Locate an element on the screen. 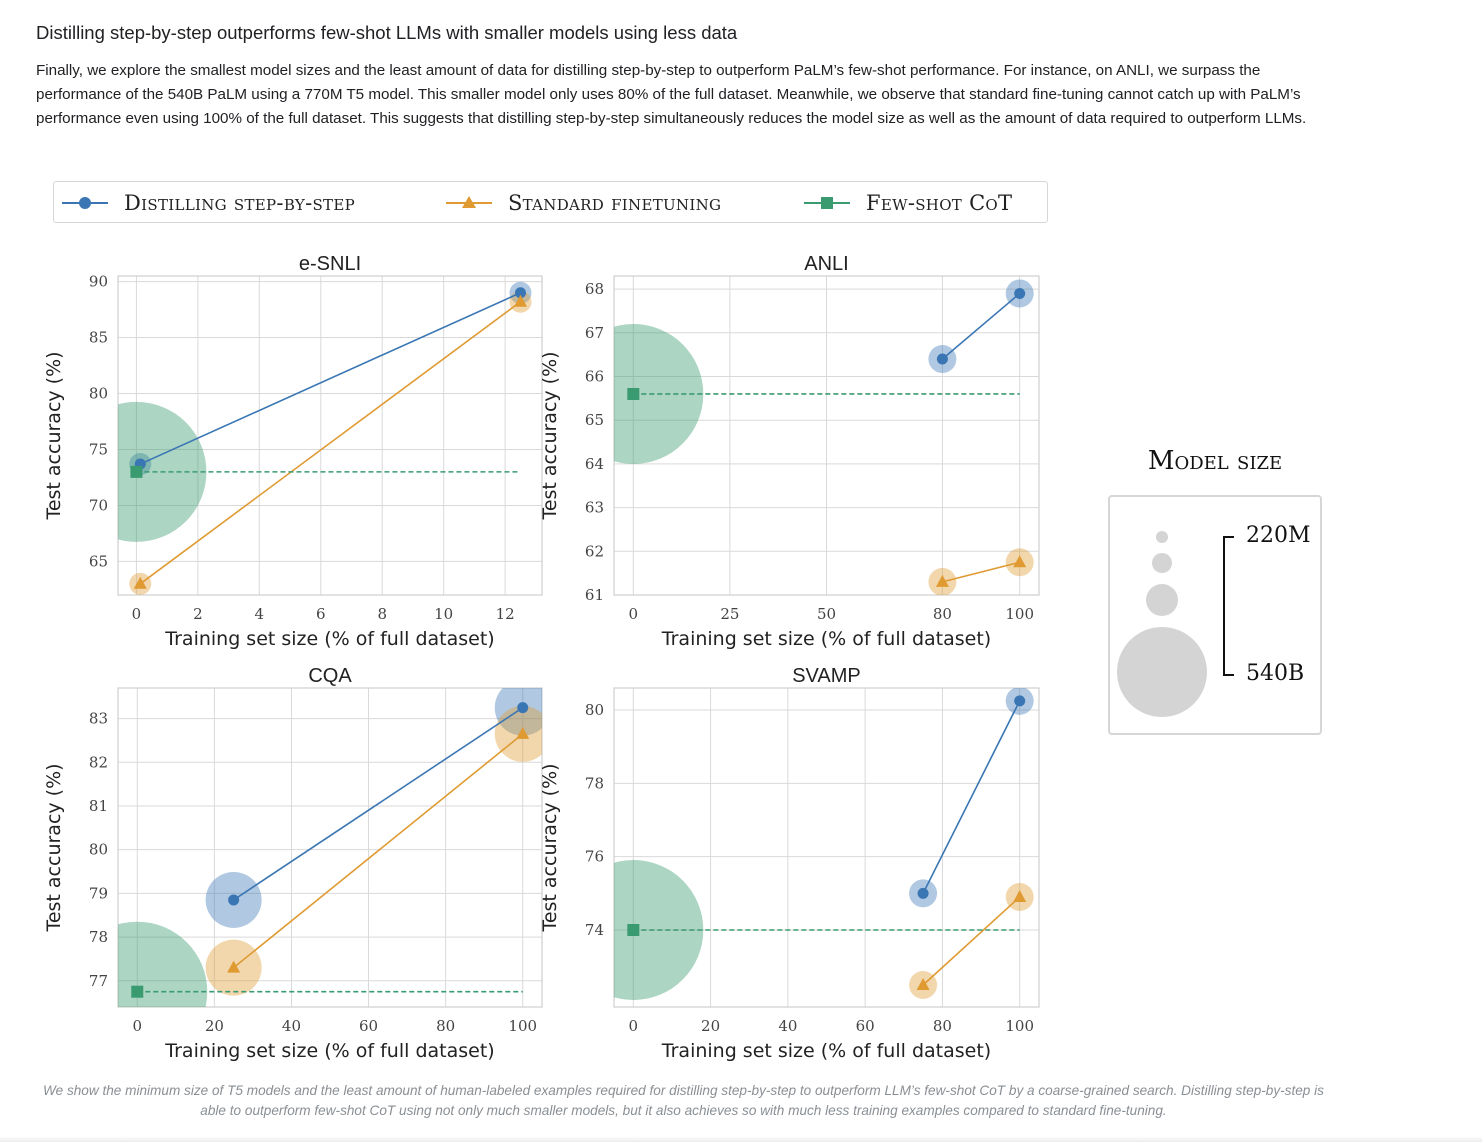 The height and width of the screenshot is (1142, 1482). y-tick-label: 70 is located at coordinates (98, 505).